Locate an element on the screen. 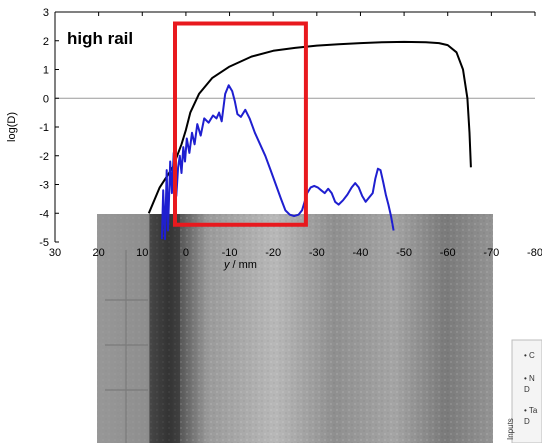 The height and width of the screenshot is (443, 542). inputs-panel: Inputs • C • N D • Ta D is located at coordinates (524, 391).